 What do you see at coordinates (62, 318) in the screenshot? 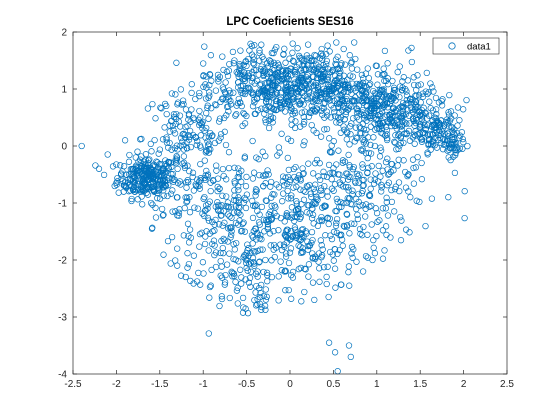
I see `y-tick-label: -3` at bounding box center [62, 318].